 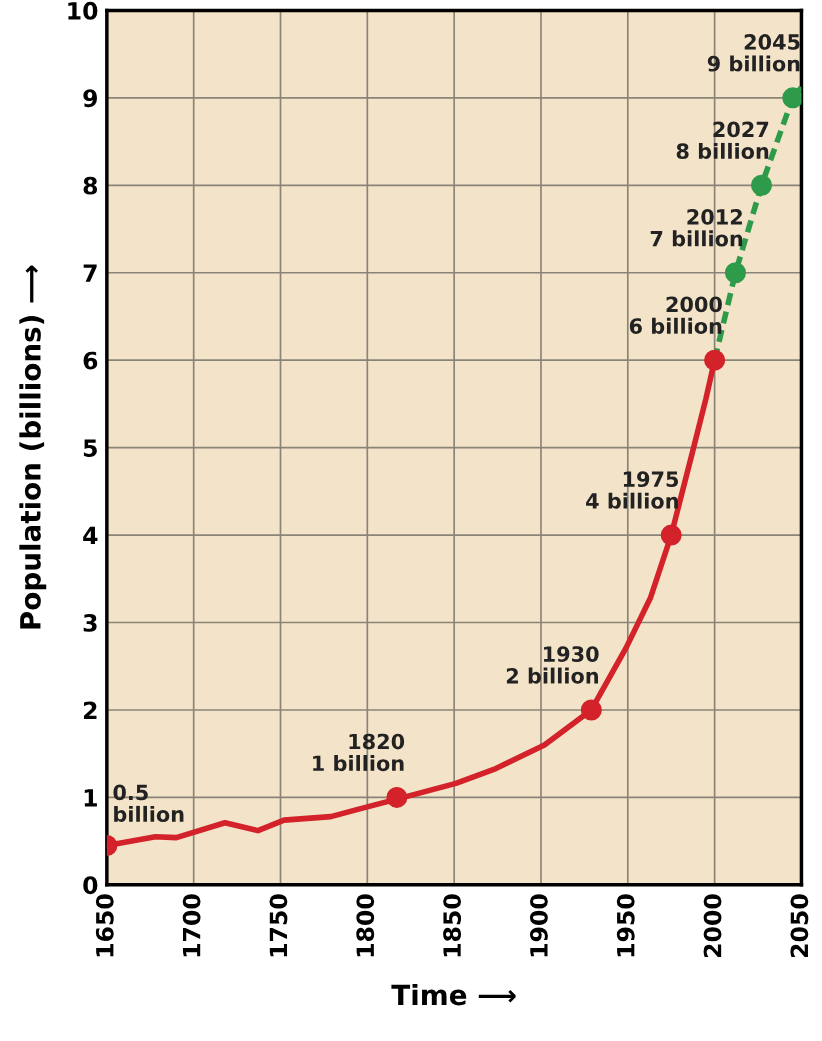 I want to click on x-tick-label: 1900, so click(x=538, y=925).